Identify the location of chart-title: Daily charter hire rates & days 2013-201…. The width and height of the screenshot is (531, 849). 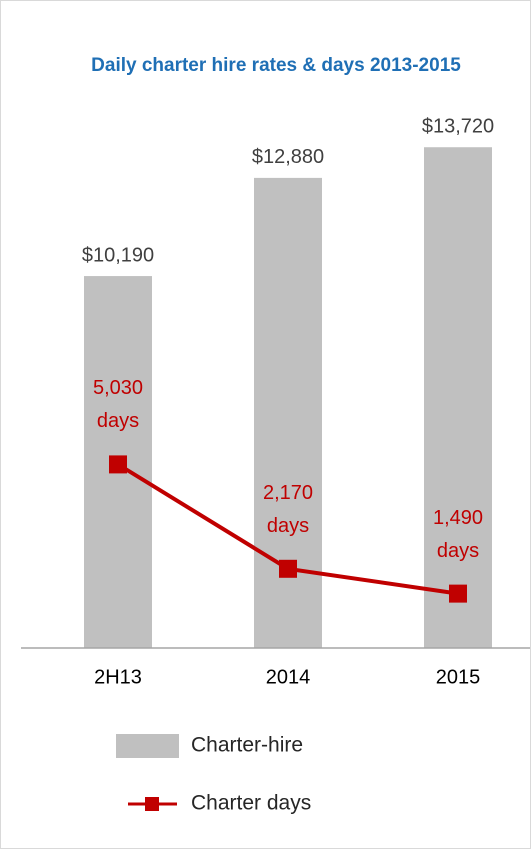
(276, 65).